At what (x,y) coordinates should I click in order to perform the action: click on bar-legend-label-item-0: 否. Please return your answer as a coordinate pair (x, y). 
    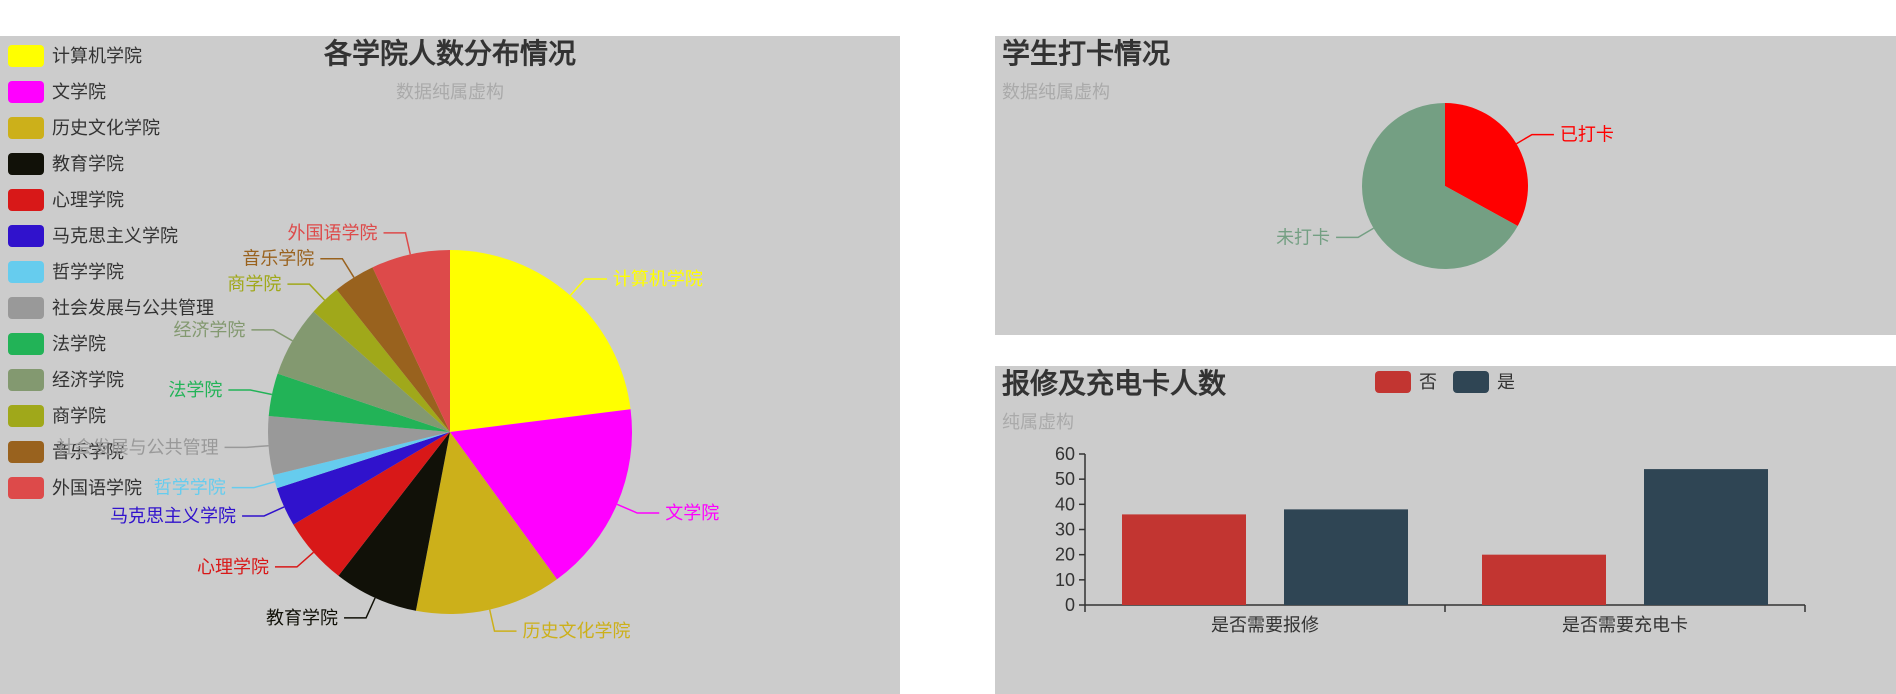
    Looking at the image, I should click on (1428, 382).